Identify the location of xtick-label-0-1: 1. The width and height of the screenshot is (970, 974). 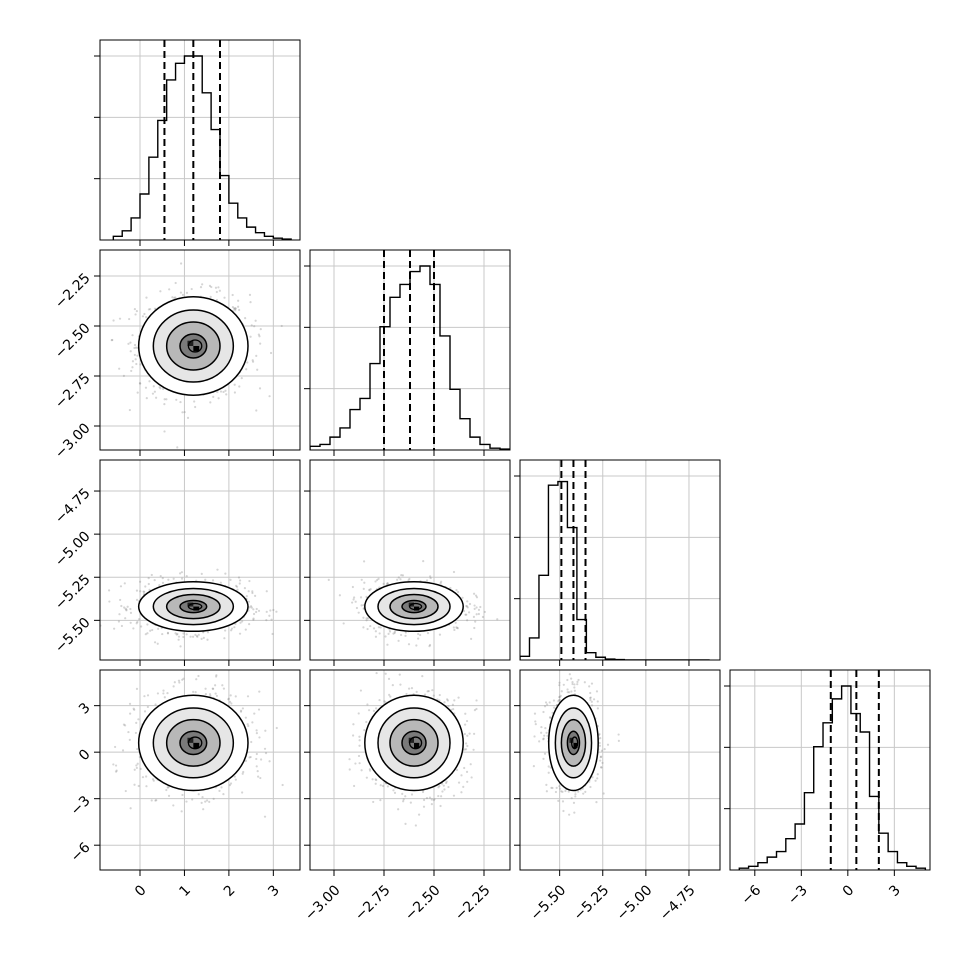
(185, 891).